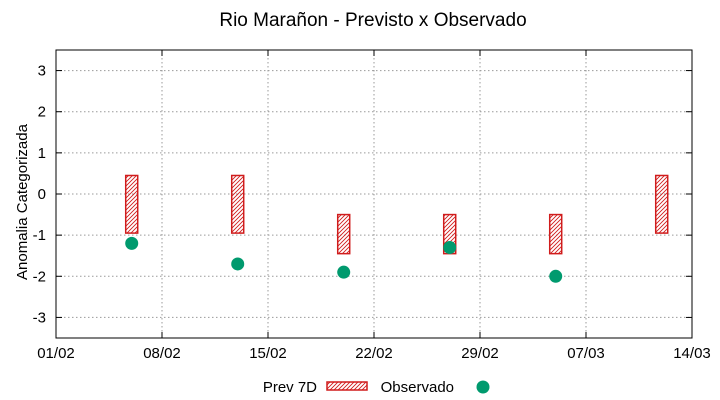 The image size is (720, 400). What do you see at coordinates (483, 387) in the screenshot?
I see `legend-marker-observado` at bounding box center [483, 387].